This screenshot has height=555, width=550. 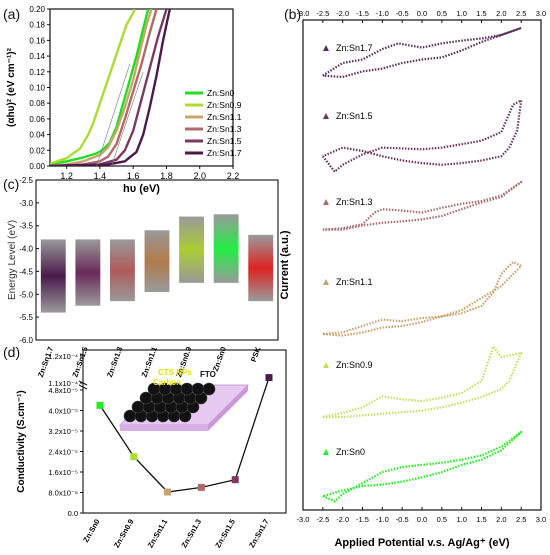 I want to click on conductivity-line, so click(x=184, y=435).